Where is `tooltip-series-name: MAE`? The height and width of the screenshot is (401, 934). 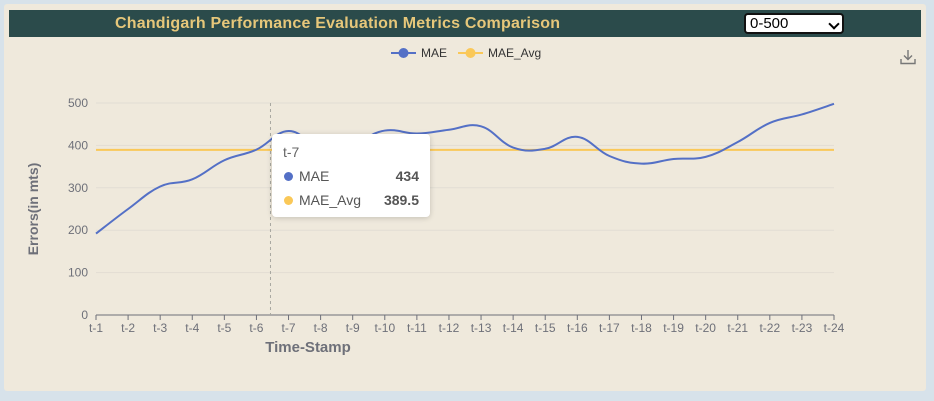 tooltip-series-name: MAE is located at coordinates (314, 176).